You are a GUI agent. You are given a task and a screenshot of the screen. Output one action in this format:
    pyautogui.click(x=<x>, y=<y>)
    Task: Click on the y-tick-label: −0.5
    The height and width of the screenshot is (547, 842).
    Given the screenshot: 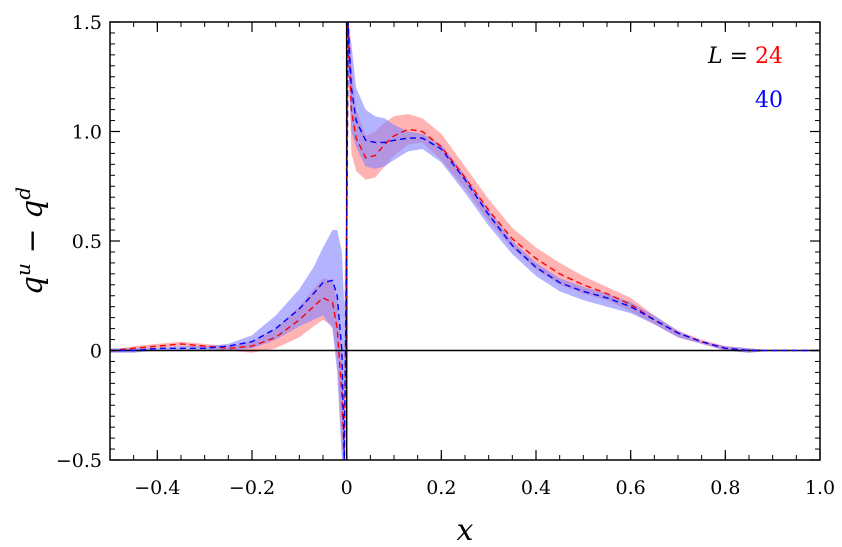 What is the action you would take?
    pyautogui.click(x=79, y=461)
    